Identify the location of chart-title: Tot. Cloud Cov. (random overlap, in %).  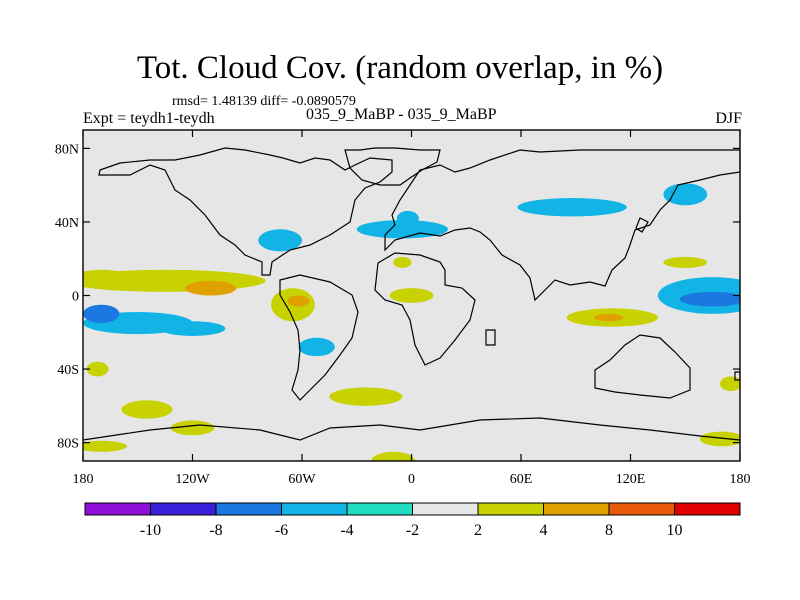
(400, 68).